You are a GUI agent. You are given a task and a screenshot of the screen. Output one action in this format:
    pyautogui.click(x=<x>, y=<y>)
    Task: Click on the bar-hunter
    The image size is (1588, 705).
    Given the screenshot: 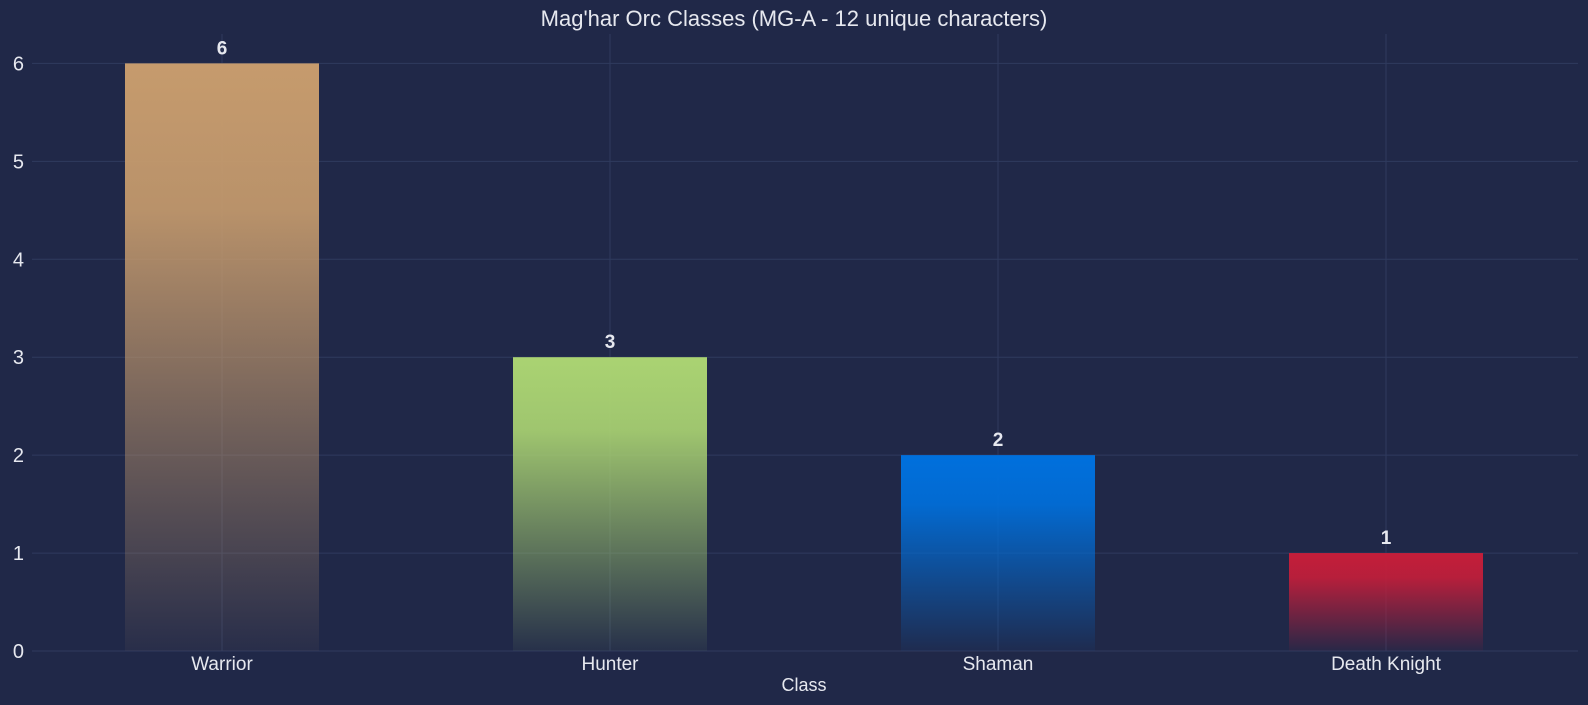 What is the action you would take?
    pyautogui.click(x=610, y=504)
    